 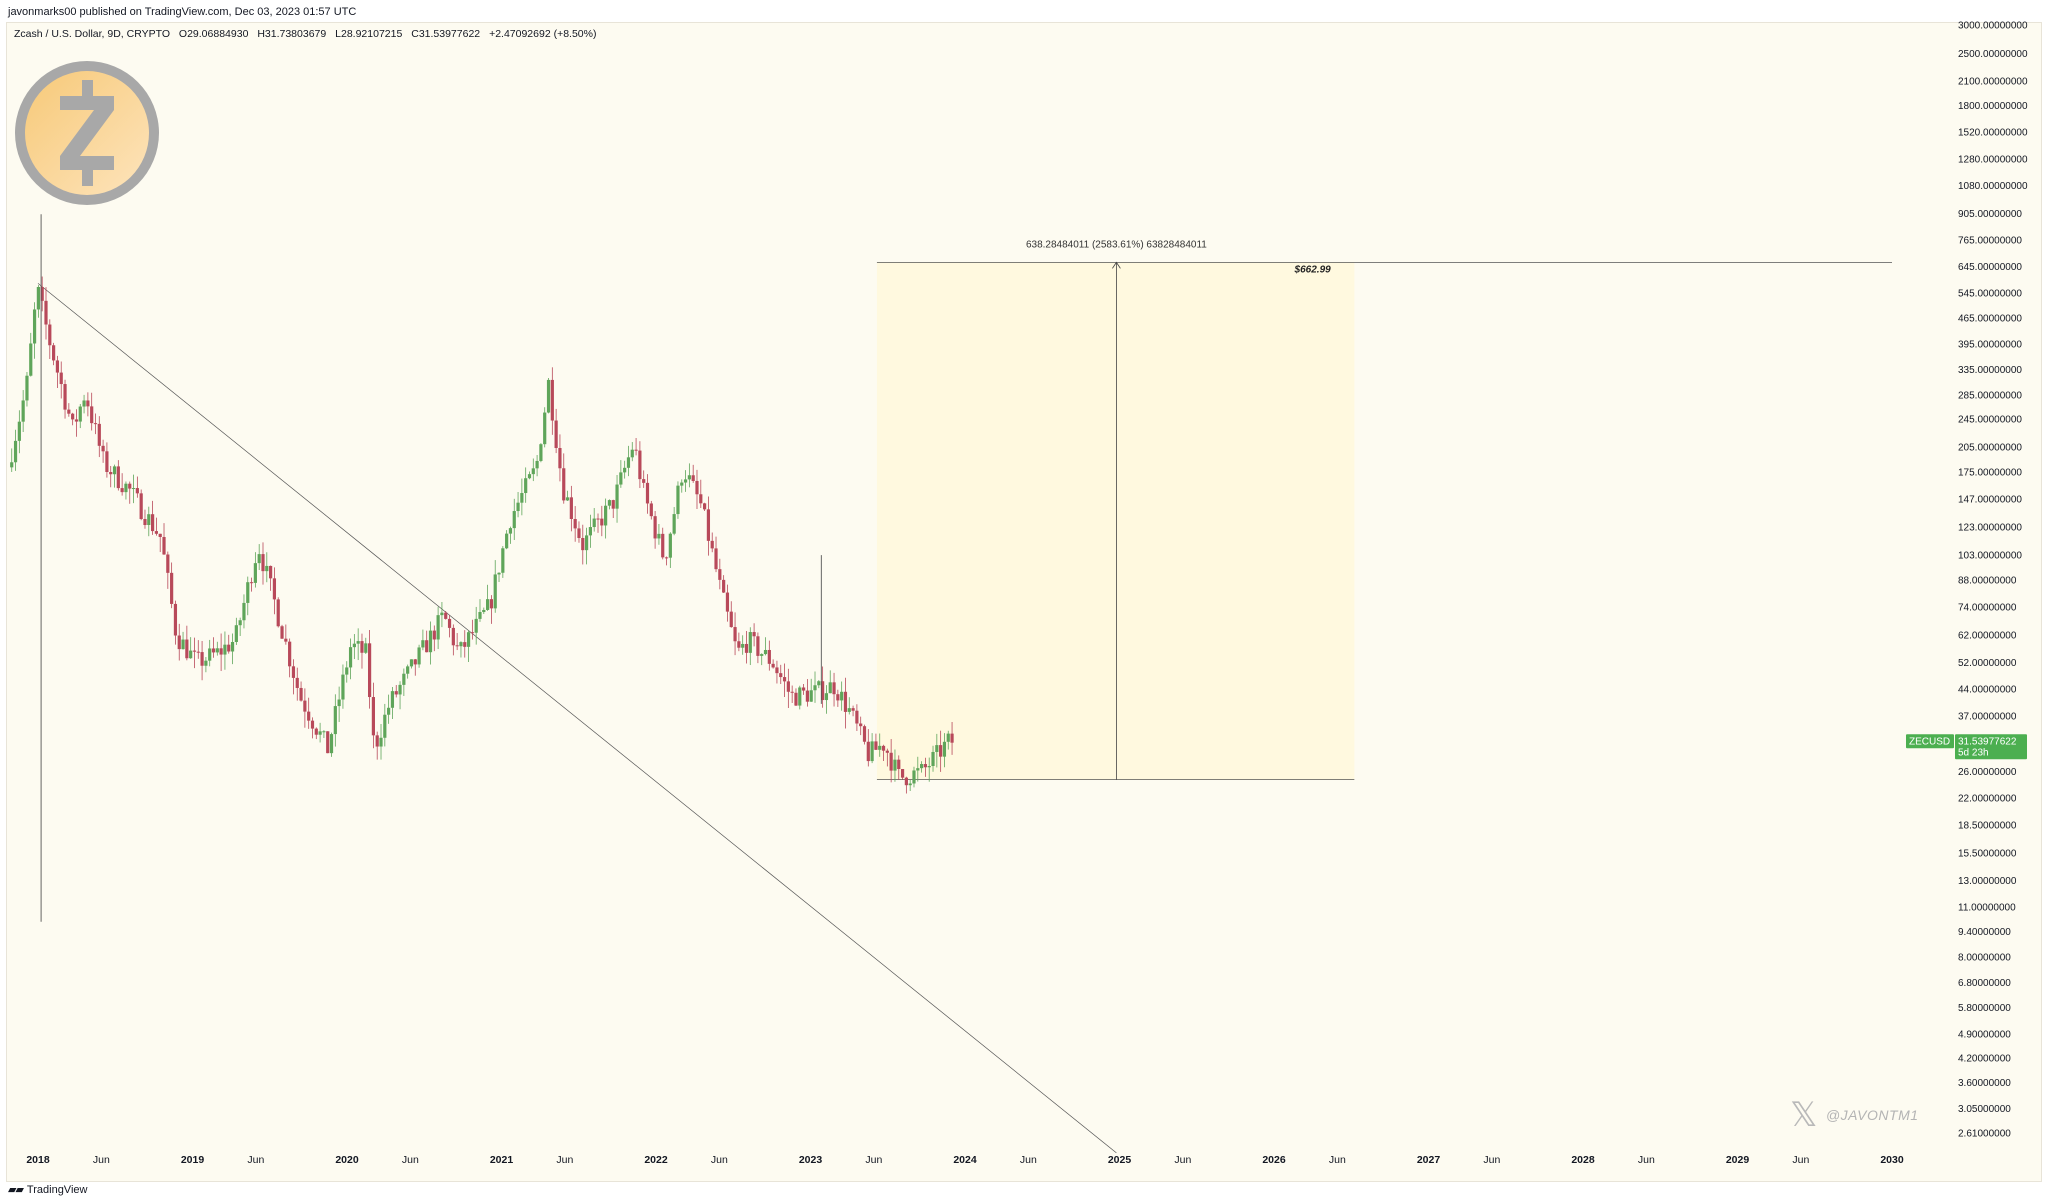 What do you see at coordinates (1120, 1160) in the screenshot?
I see `time-axis-label: 2025` at bounding box center [1120, 1160].